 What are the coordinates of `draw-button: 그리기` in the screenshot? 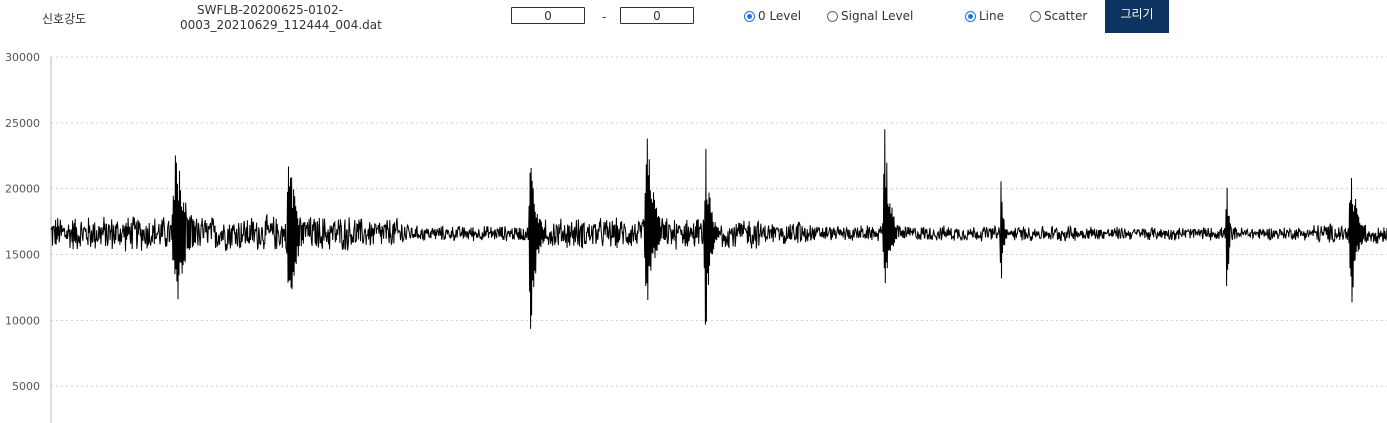 It's located at (1137, 16).